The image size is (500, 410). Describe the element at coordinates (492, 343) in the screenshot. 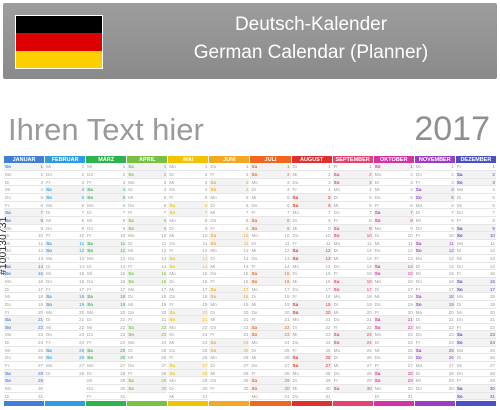

I see `day-number: 24` at that location.